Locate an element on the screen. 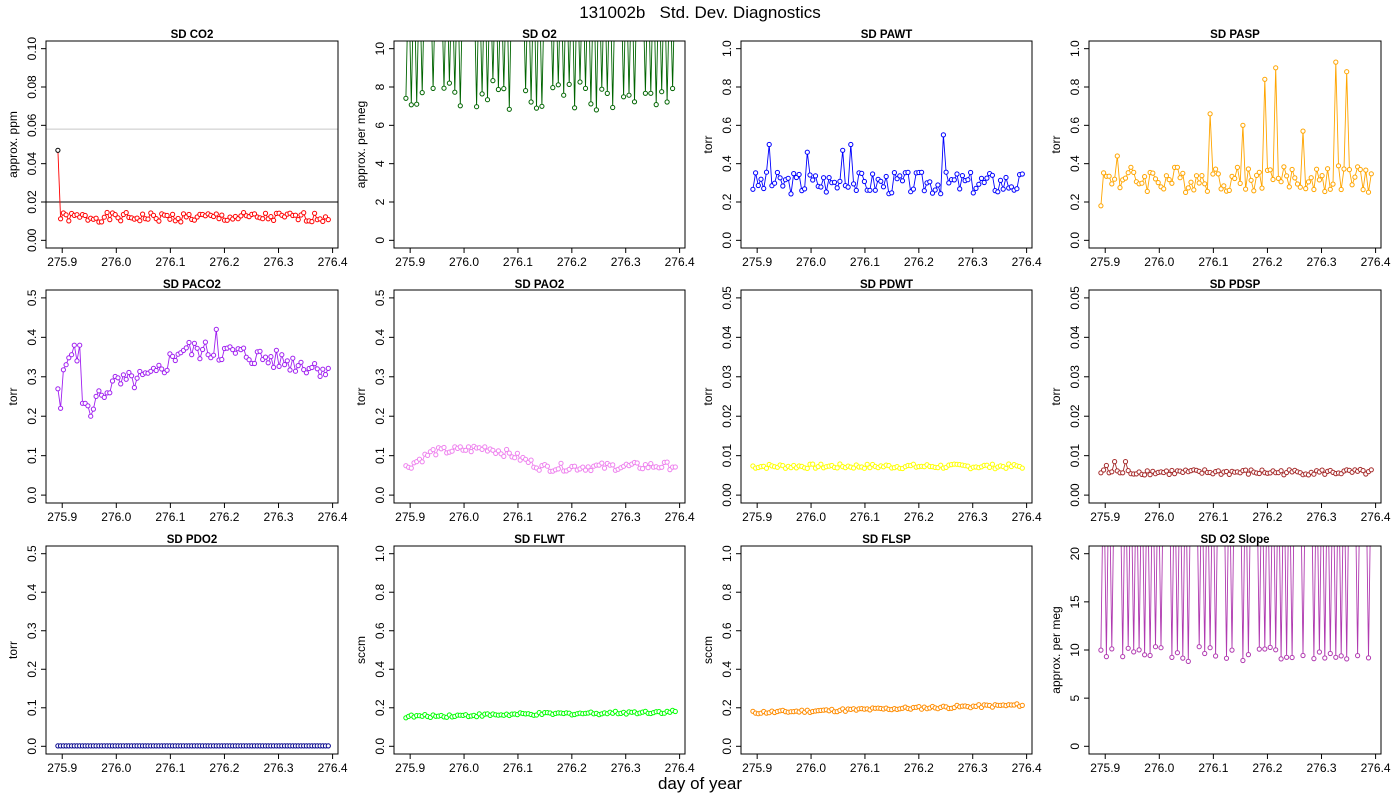  y-tick-label: 0.00 is located at coordinates (1075, 495).